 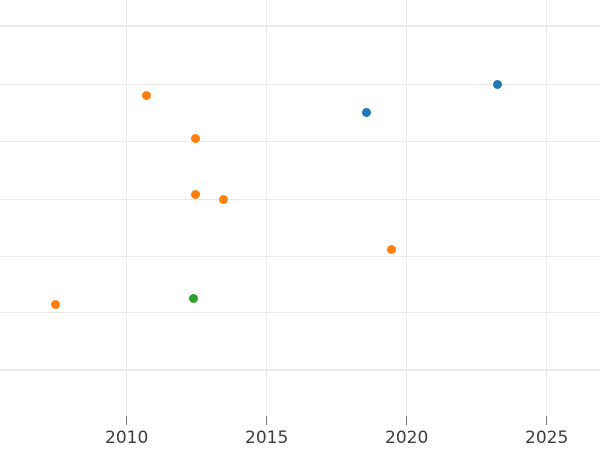 What do you see at coordinates (547, 420) in the screenshot?
I see `x-tick-mark-2025` at bounding box center [547, 420].